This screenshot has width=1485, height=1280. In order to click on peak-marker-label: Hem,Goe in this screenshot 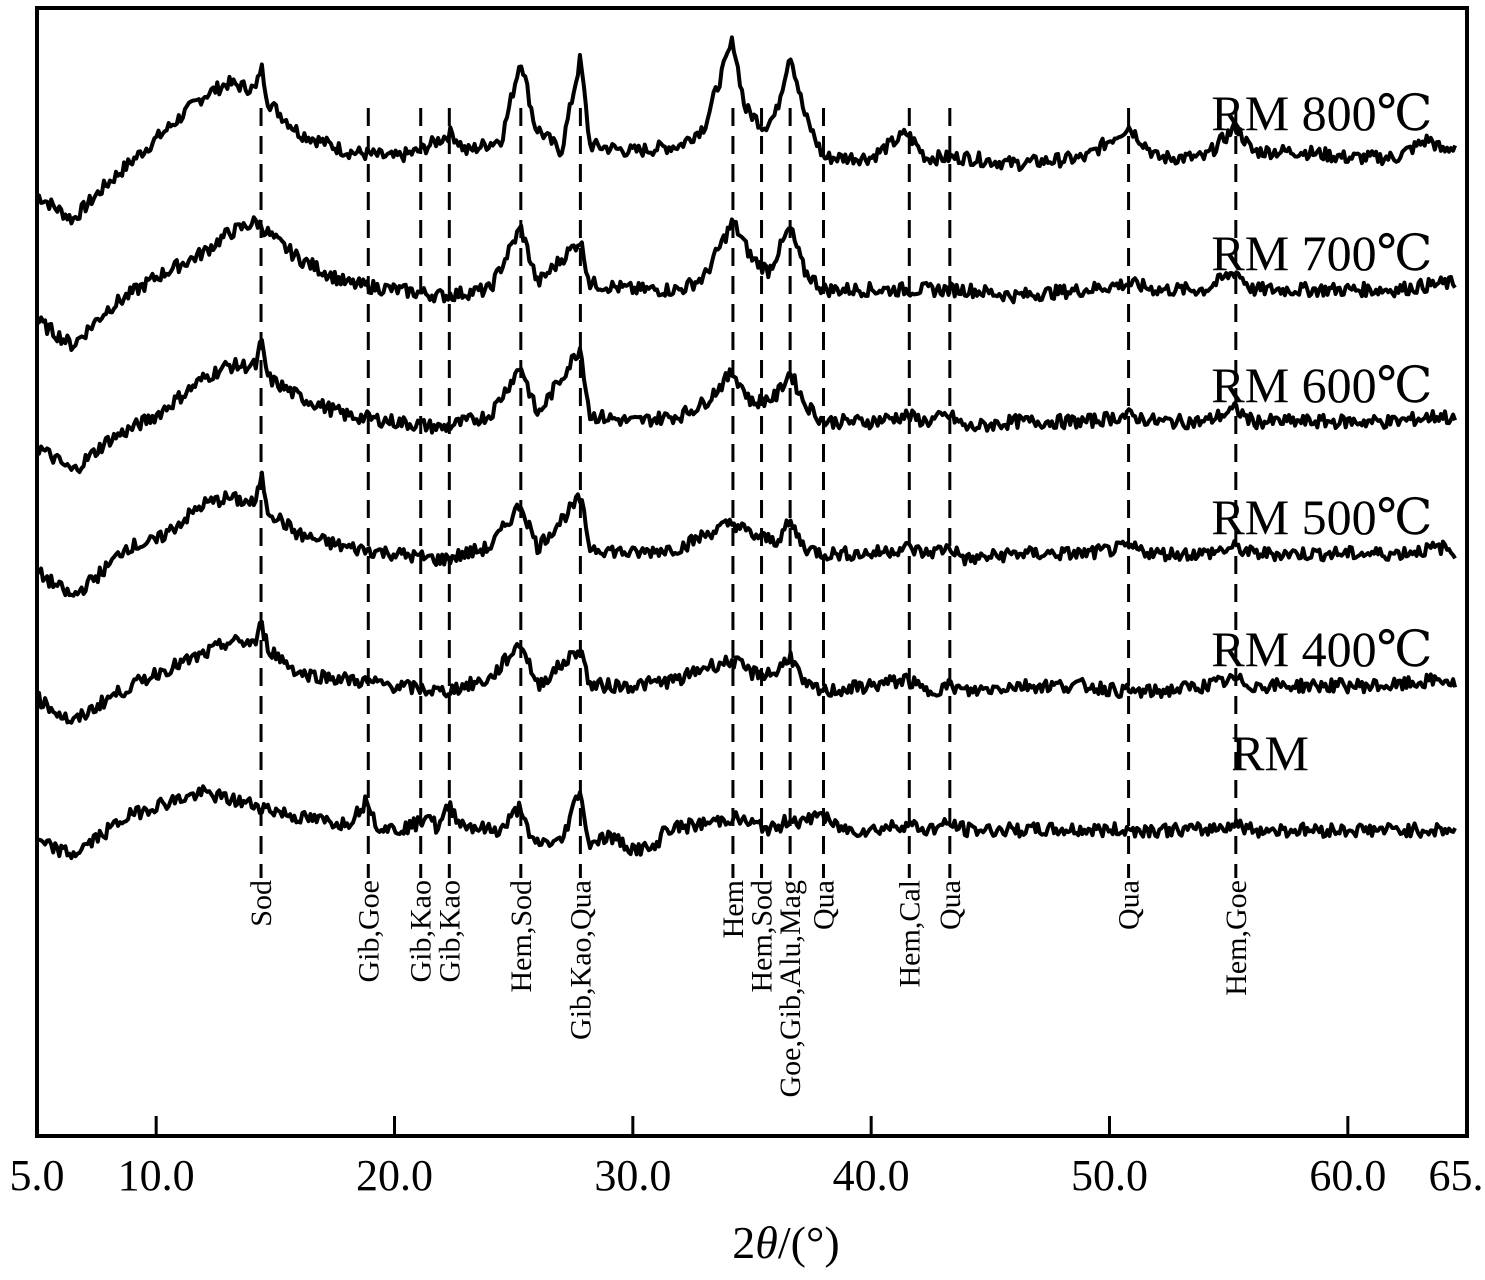, I will do `click(1236, 938)`.